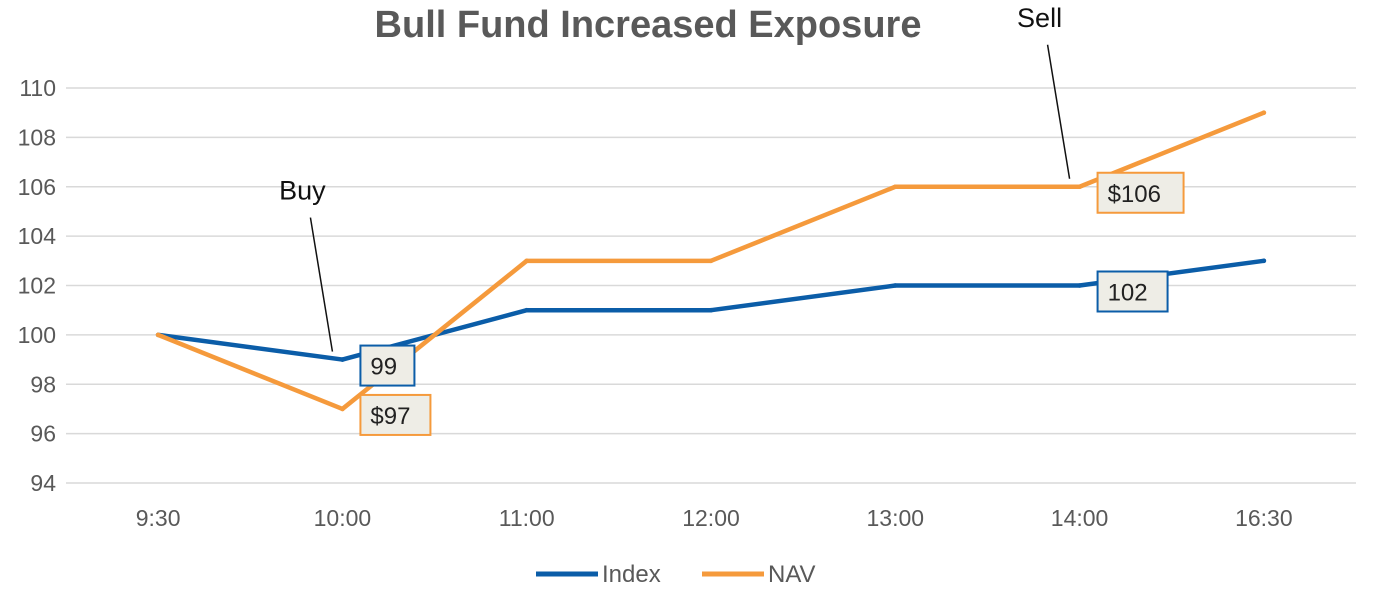  I want to click on y-tick-label: 106, so click(37, 187).